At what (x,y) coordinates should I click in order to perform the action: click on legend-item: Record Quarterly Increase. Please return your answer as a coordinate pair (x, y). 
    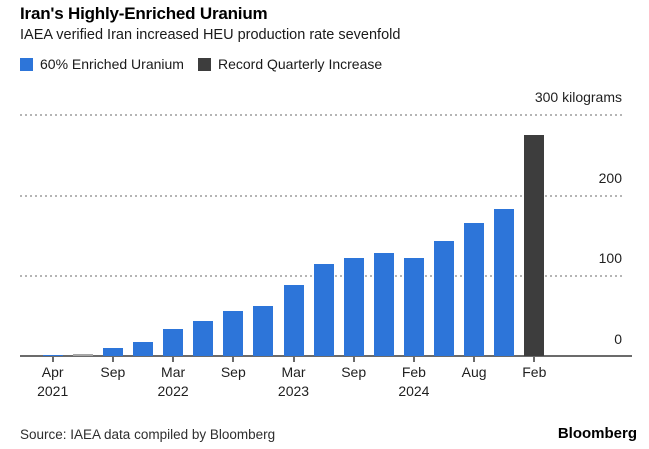
    Looking at the image, I should click on (290, 64).